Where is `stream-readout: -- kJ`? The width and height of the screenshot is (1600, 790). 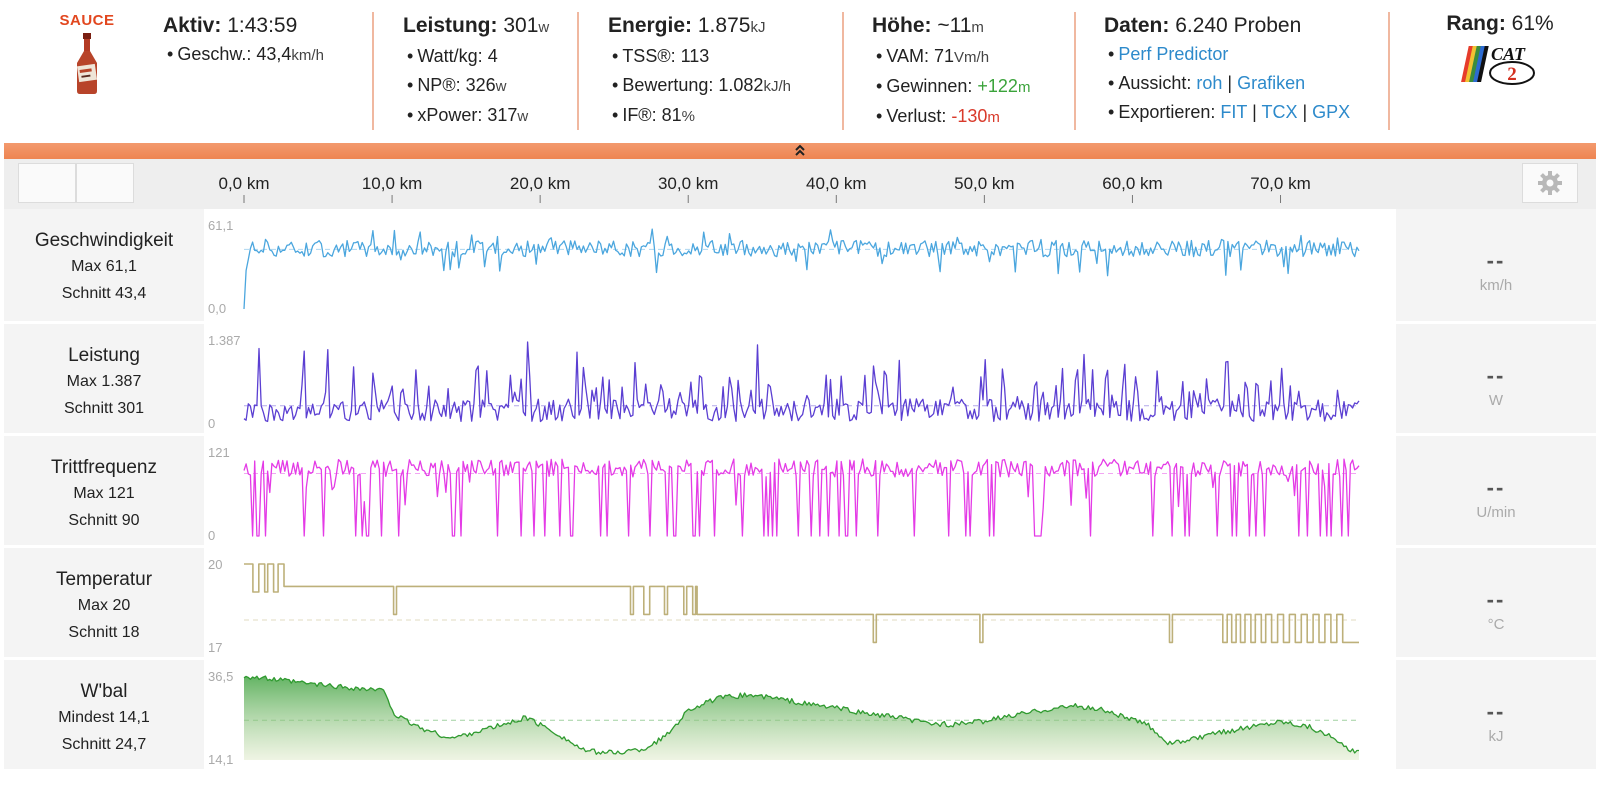 stream-readout: -- kJ is located at coordinates (1496, 716).